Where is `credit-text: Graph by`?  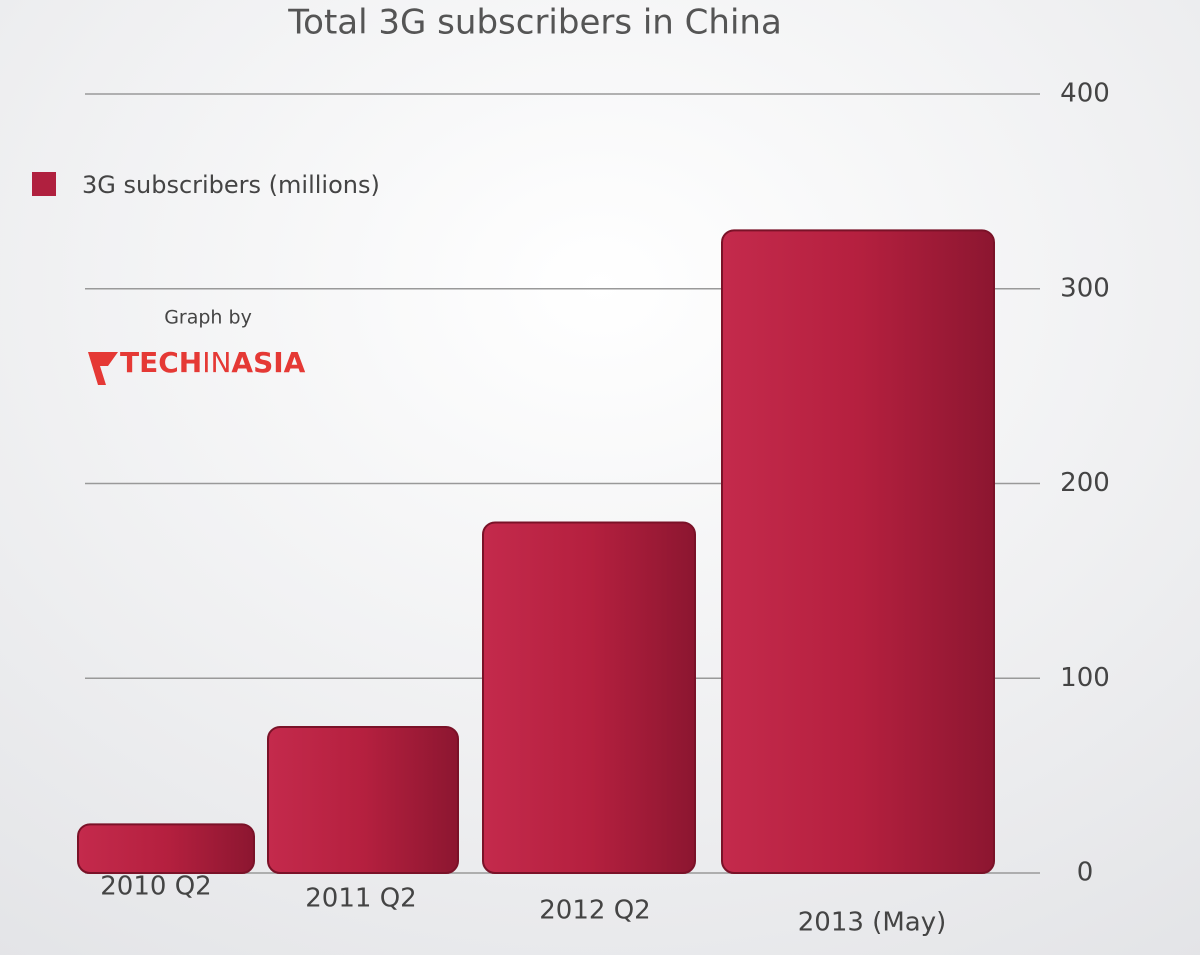 credit-text: Graph by is located at coordinates (208, 318).